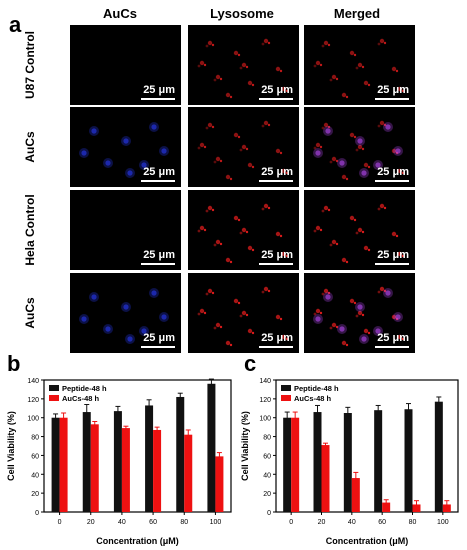  I want to click on plot-frame, so click(367, 446).